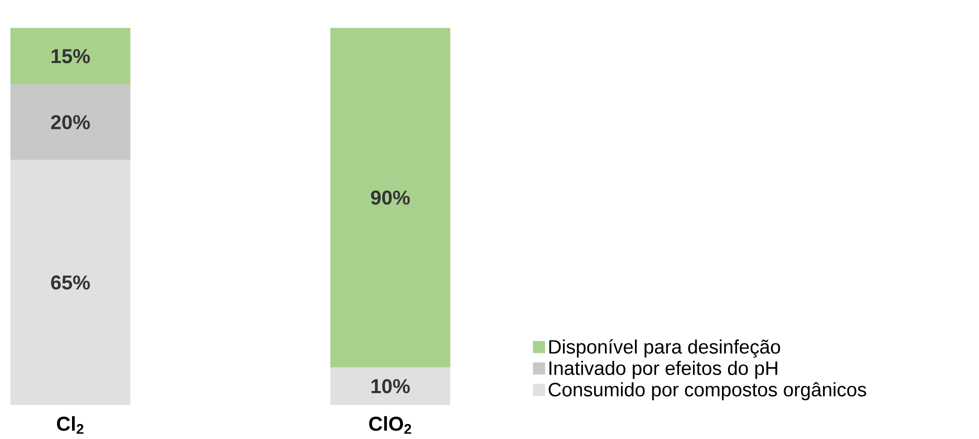 Image resolution: width=979 pixels, height=439 pixels. What do you see at coordinates (664, 369) in the screenshot?
I see `legend-label: Inativado por efeitos do pH` at bounding box center [664, 369].